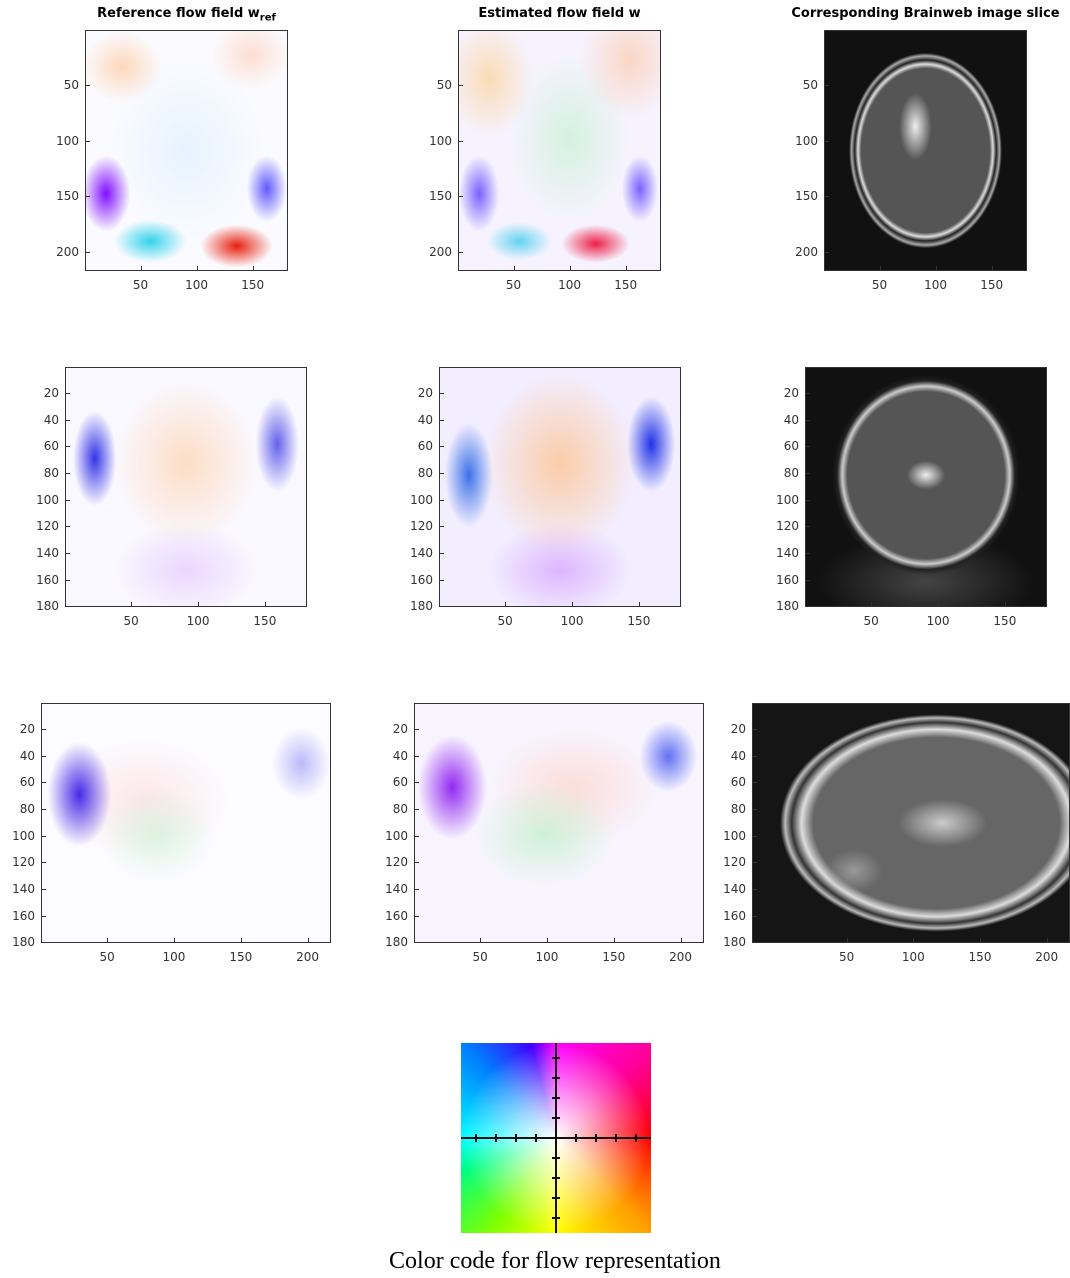 The width and height of the screenshot is (1070, 1278). I want to click on panel-title: Corresponding Brainweb image slice, so click(925, 13).